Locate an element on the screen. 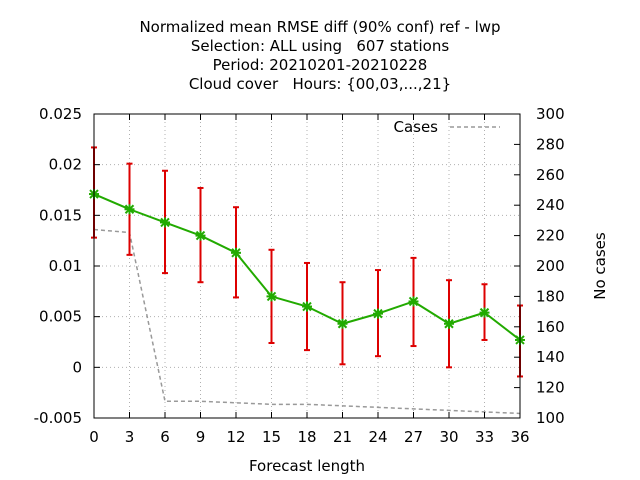 This screenshot has width=640, height=480. y2-tick-label: 300 is located at coordinates (550, 114).